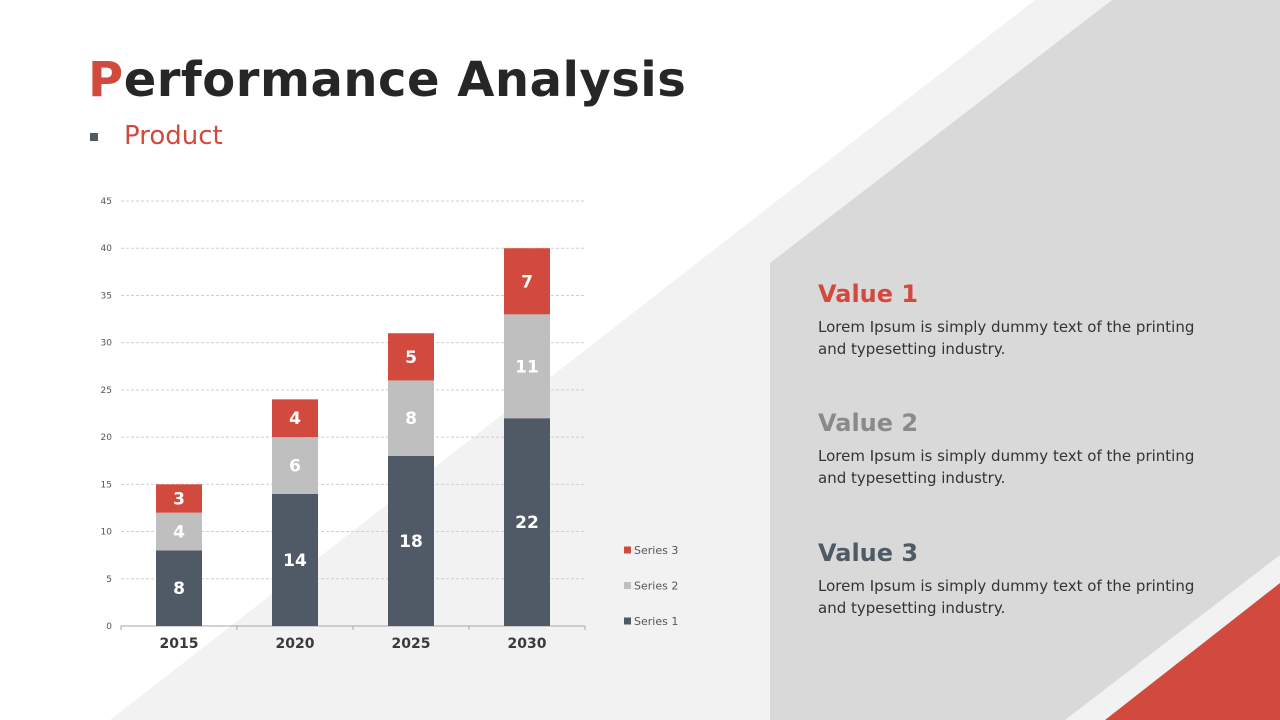 The width and height of the screenshot is (1280, 720). What do you see at coordinates (106, 202) in the screenshot?
I see `y-tick-label: 45` at bounding box center [106, 202].